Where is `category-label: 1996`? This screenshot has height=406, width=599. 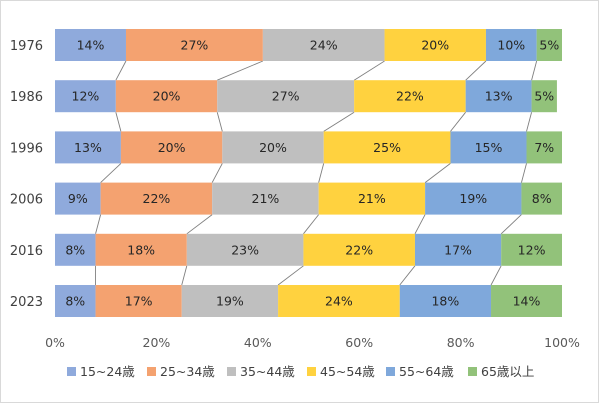
category-label: 1996 is located at coordinates (26, 148).